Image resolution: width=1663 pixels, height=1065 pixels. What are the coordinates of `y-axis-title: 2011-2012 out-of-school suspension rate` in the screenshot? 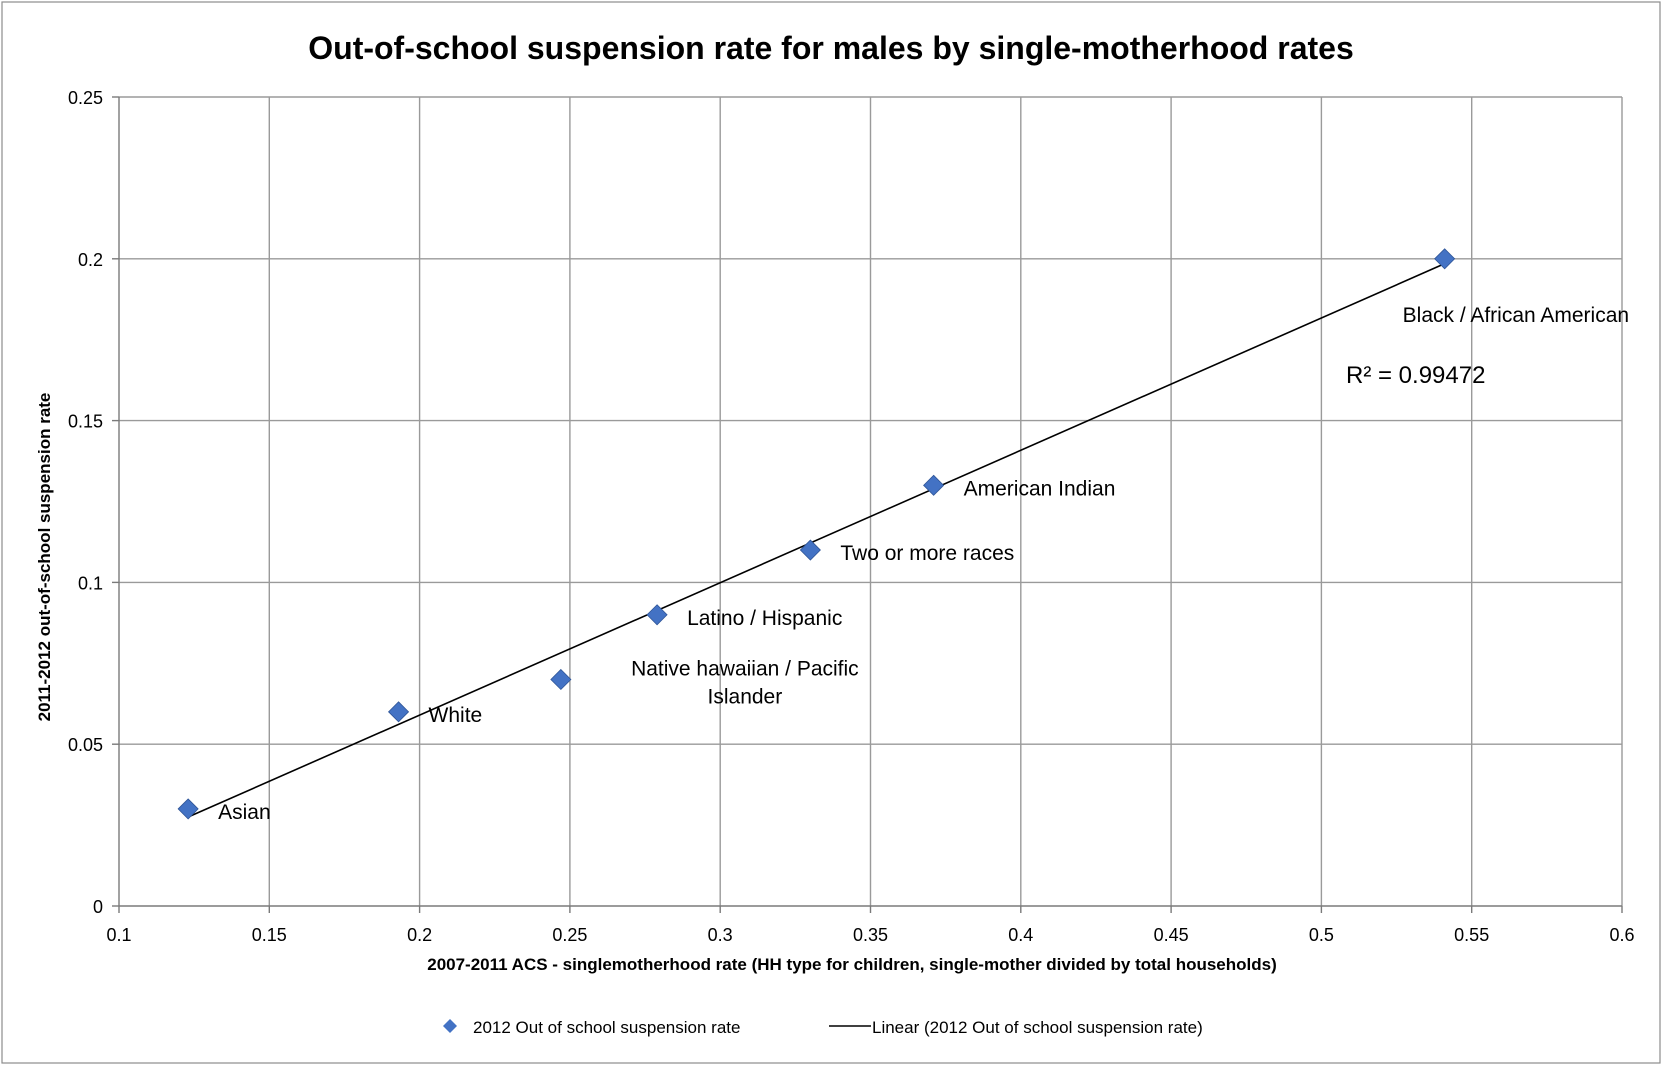 It's located at (44, 557).